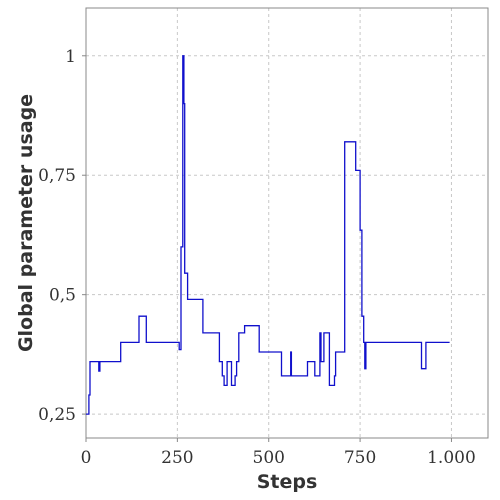 The height and width of the screenshot is (500, 500). Describe the element at coordinates (269, 458) in the screenshot. I see `x-tick-label: 500` at that location.